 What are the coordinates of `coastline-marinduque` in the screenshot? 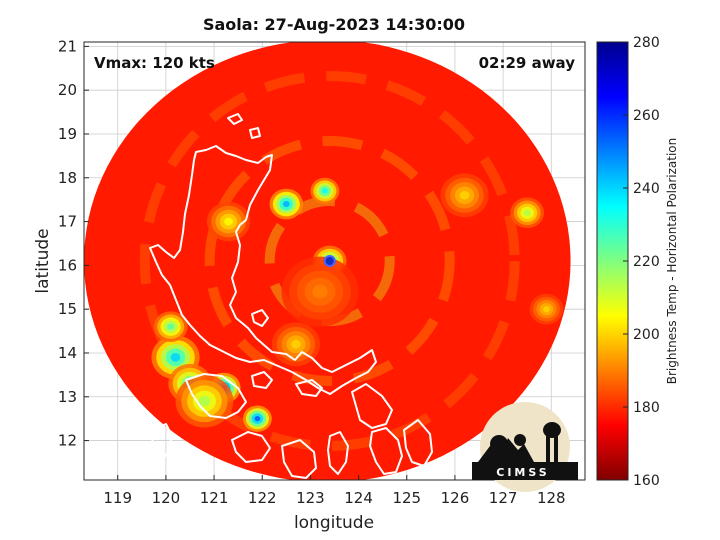 It's located at (262, 380).